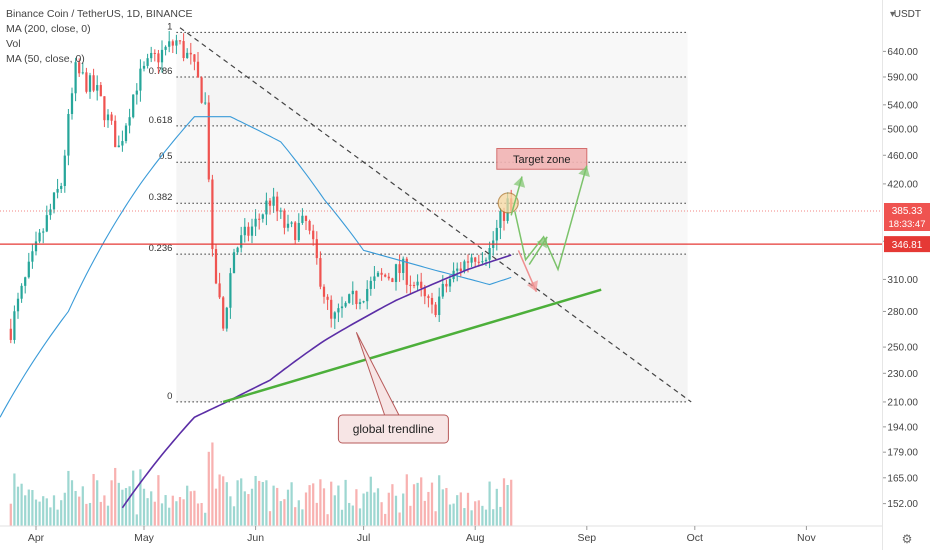 Image resolution: width=932 pixels, height=550 pixels. I want to click on ma50-legend: MA (50, close, 0), so click(45, 59).